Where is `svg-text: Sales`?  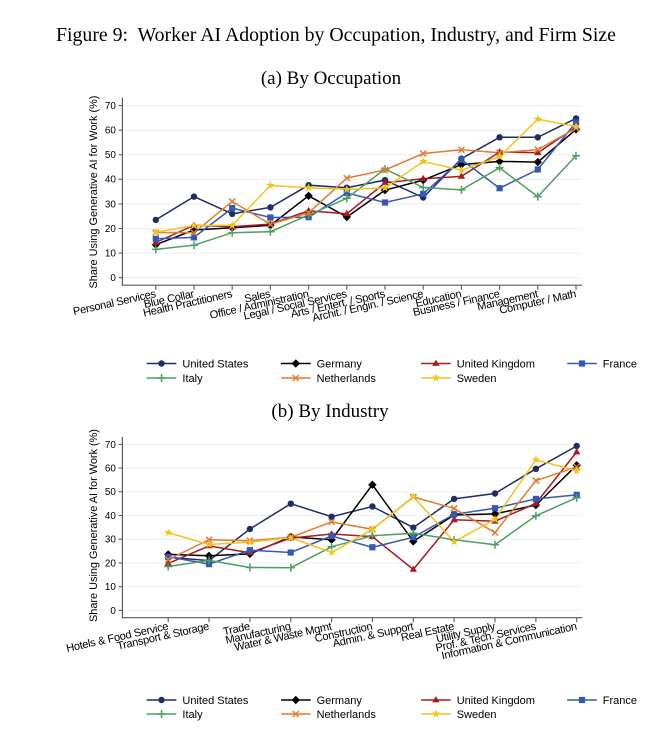
svg-text: Sales is located at coordinates (257, 297).